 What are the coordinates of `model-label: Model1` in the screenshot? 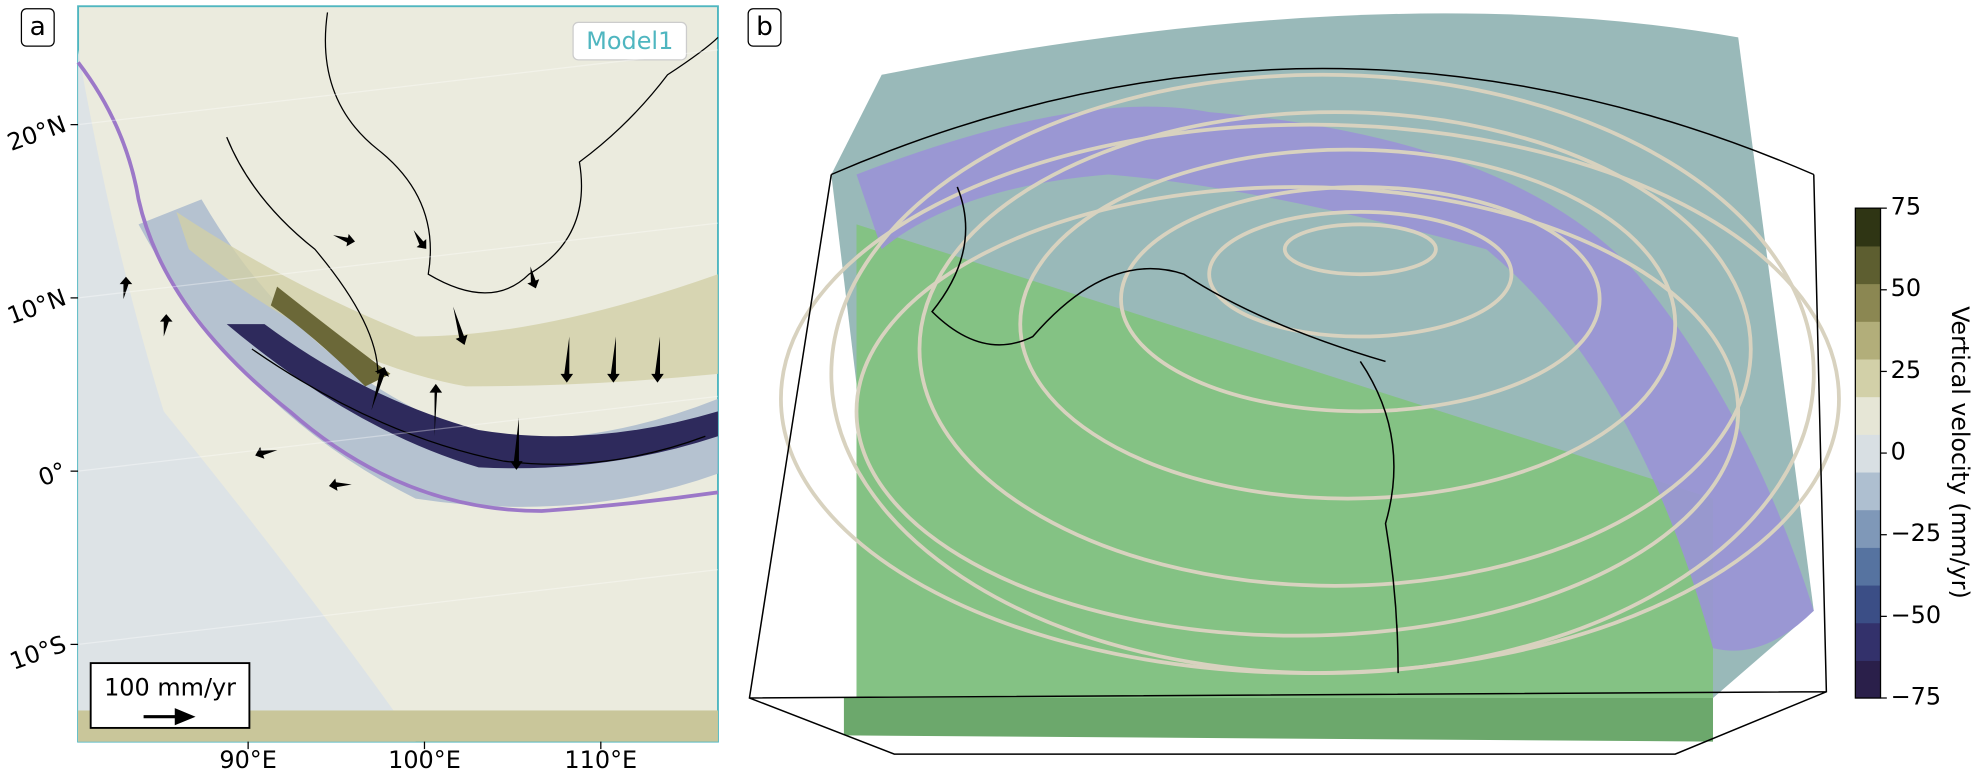 It's located at (629, 41).